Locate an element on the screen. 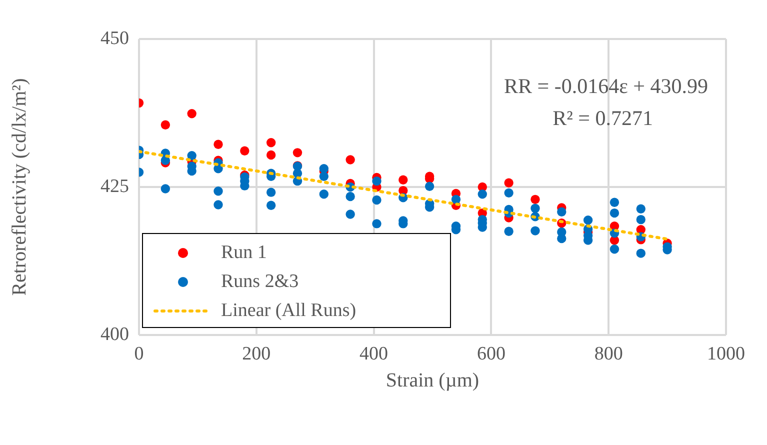 This screenshot has height=445, width=767. legend-label: Linear (All Runs) is located at coordinates (288, 311).